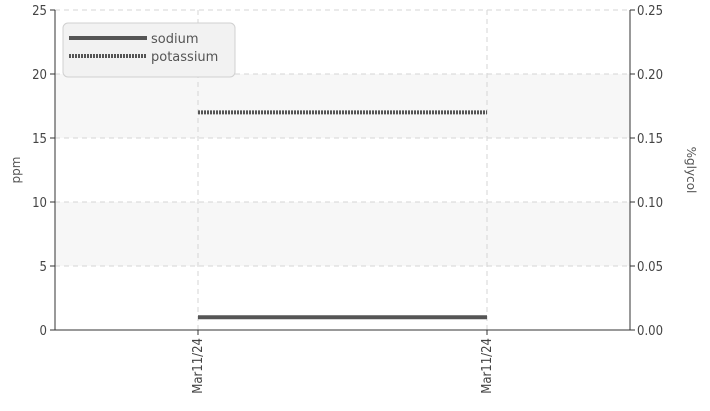 This screenshot has height=411, width=710. I want to click on x-ticks: Mar11/24 Mar11/24, so click(343, 362).